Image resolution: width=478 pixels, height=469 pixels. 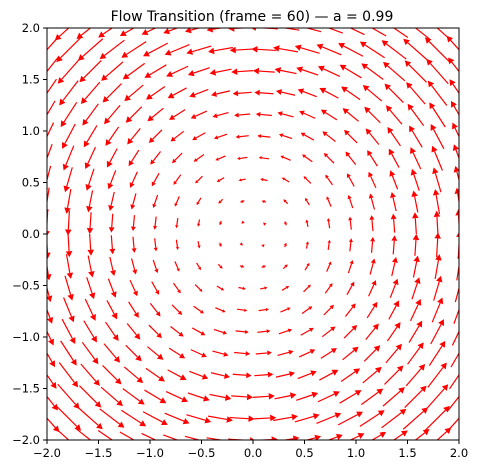 I want to click on chart-title: Flow Transition (frame = 60) — a = 0.99, so click(x=252, y=17).